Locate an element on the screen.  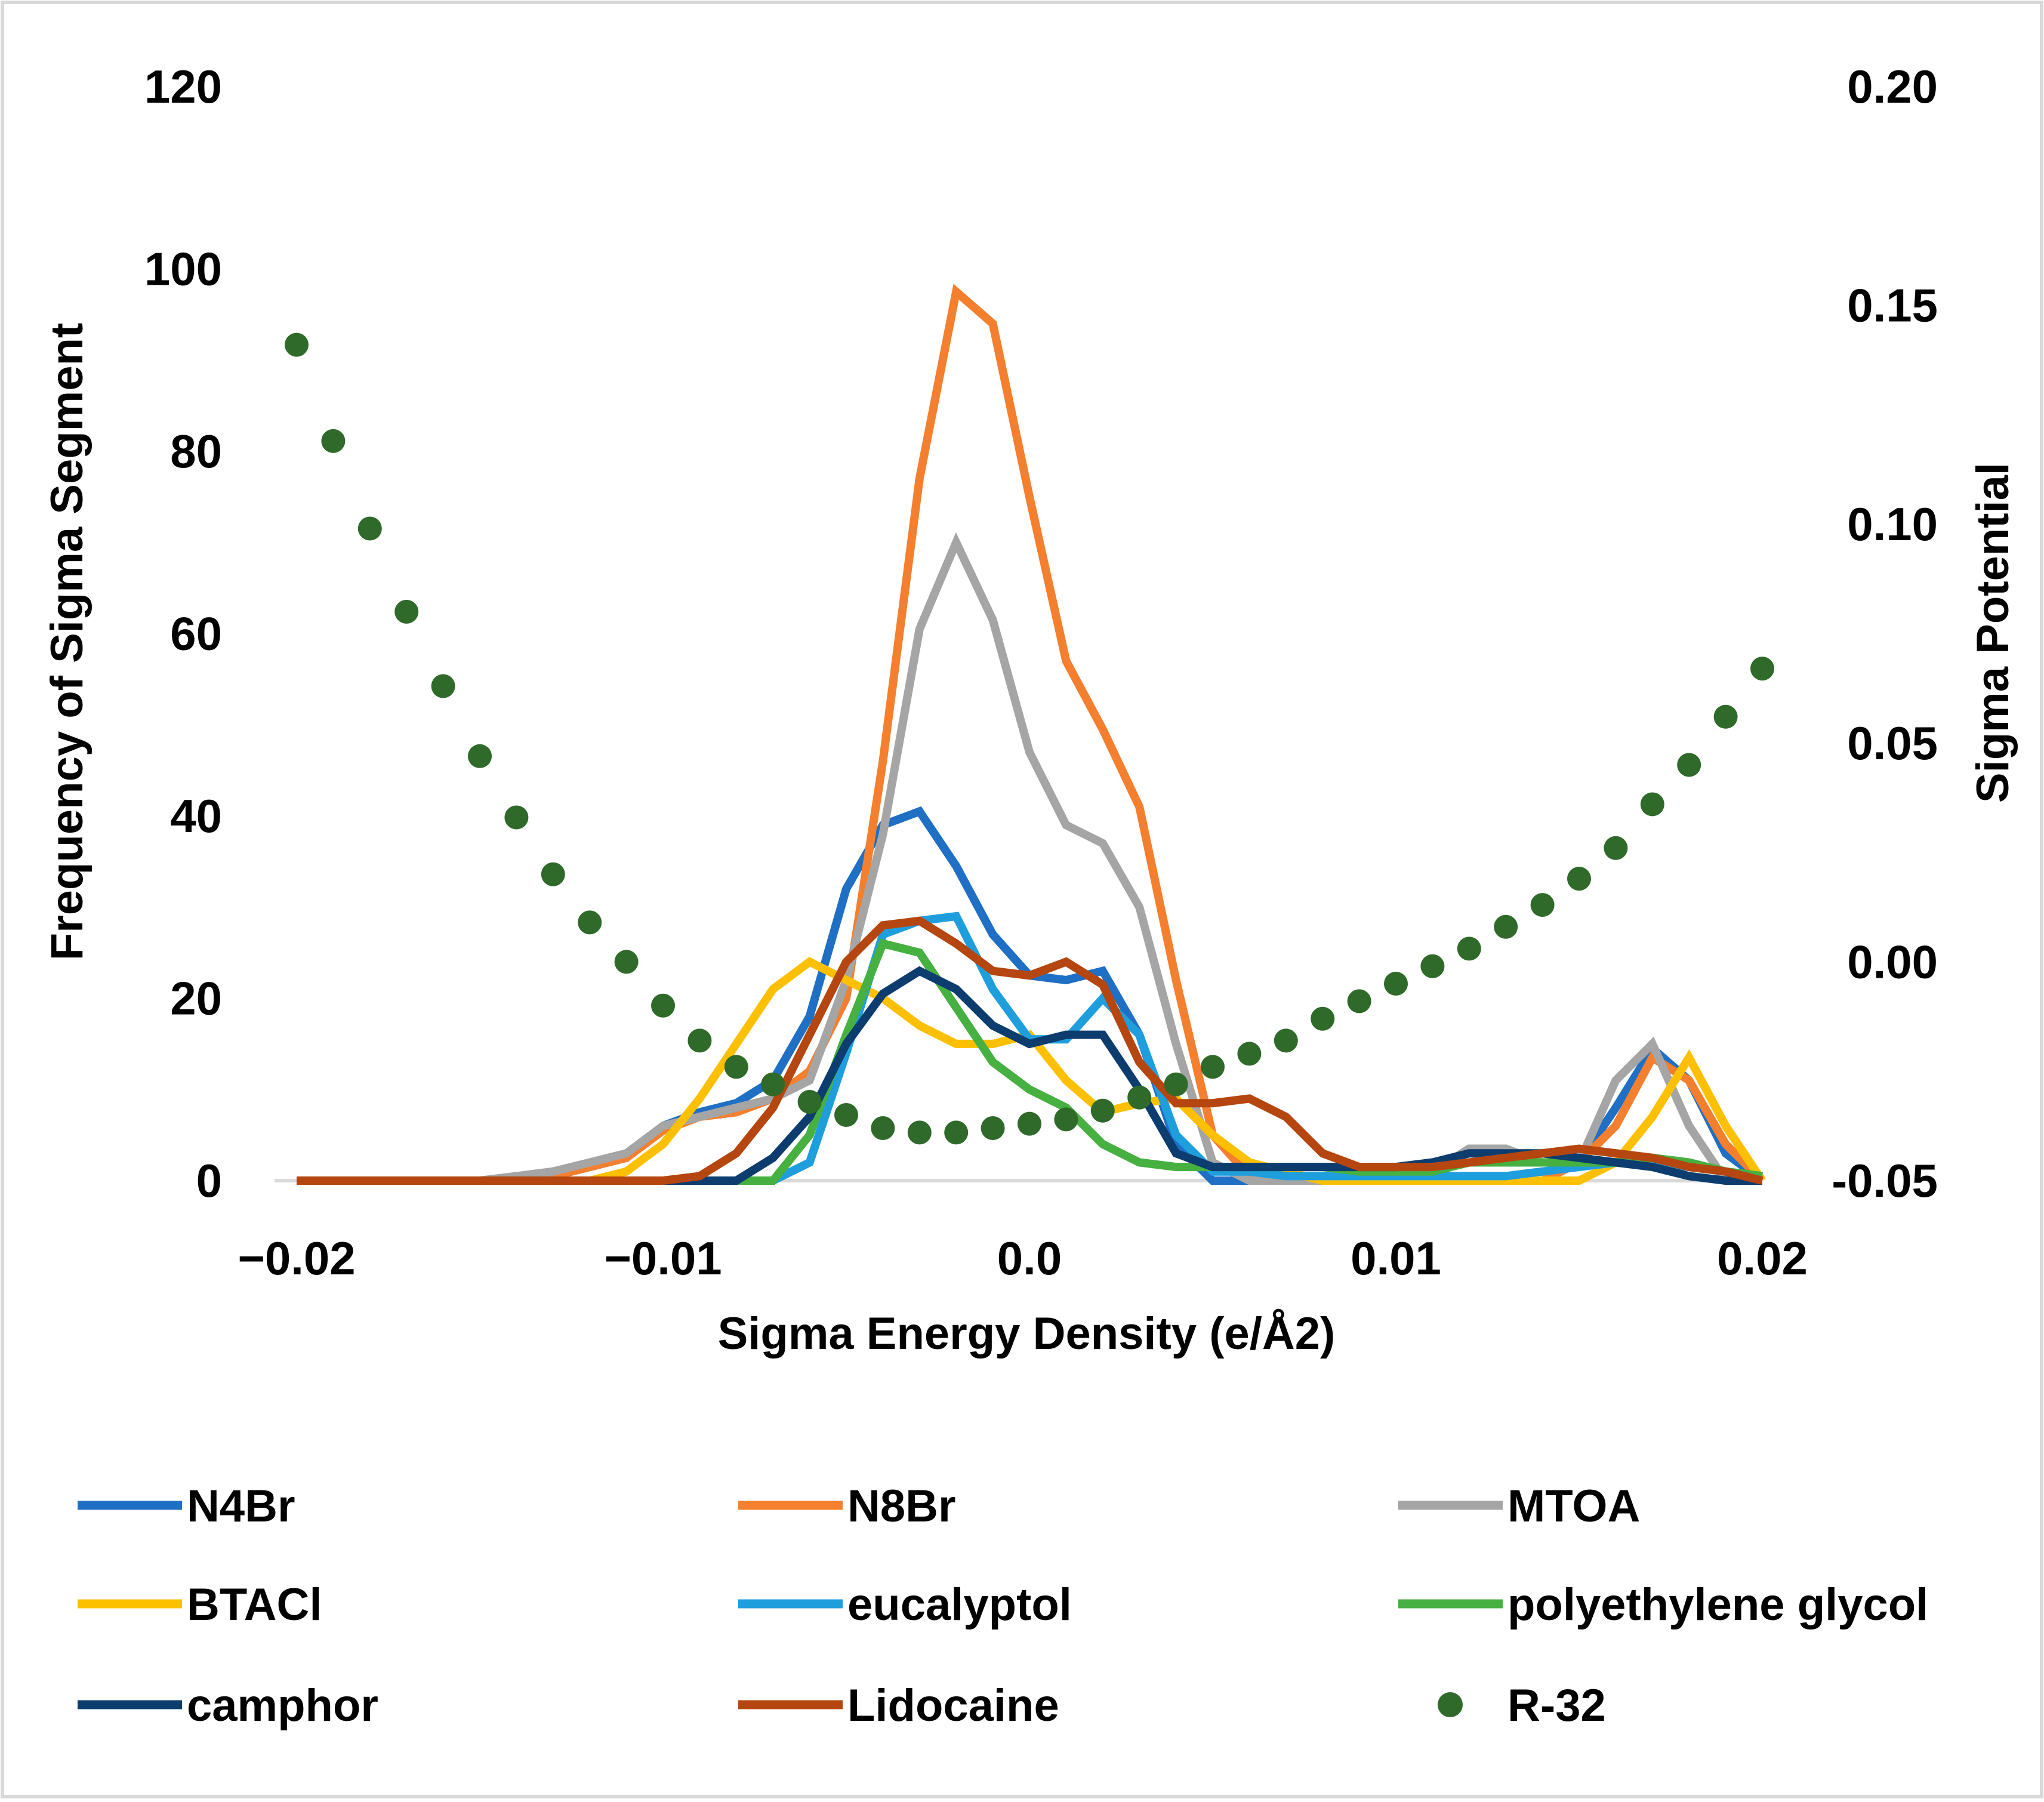
y-tick-label: 0 is located at coordinates (209, 1180).